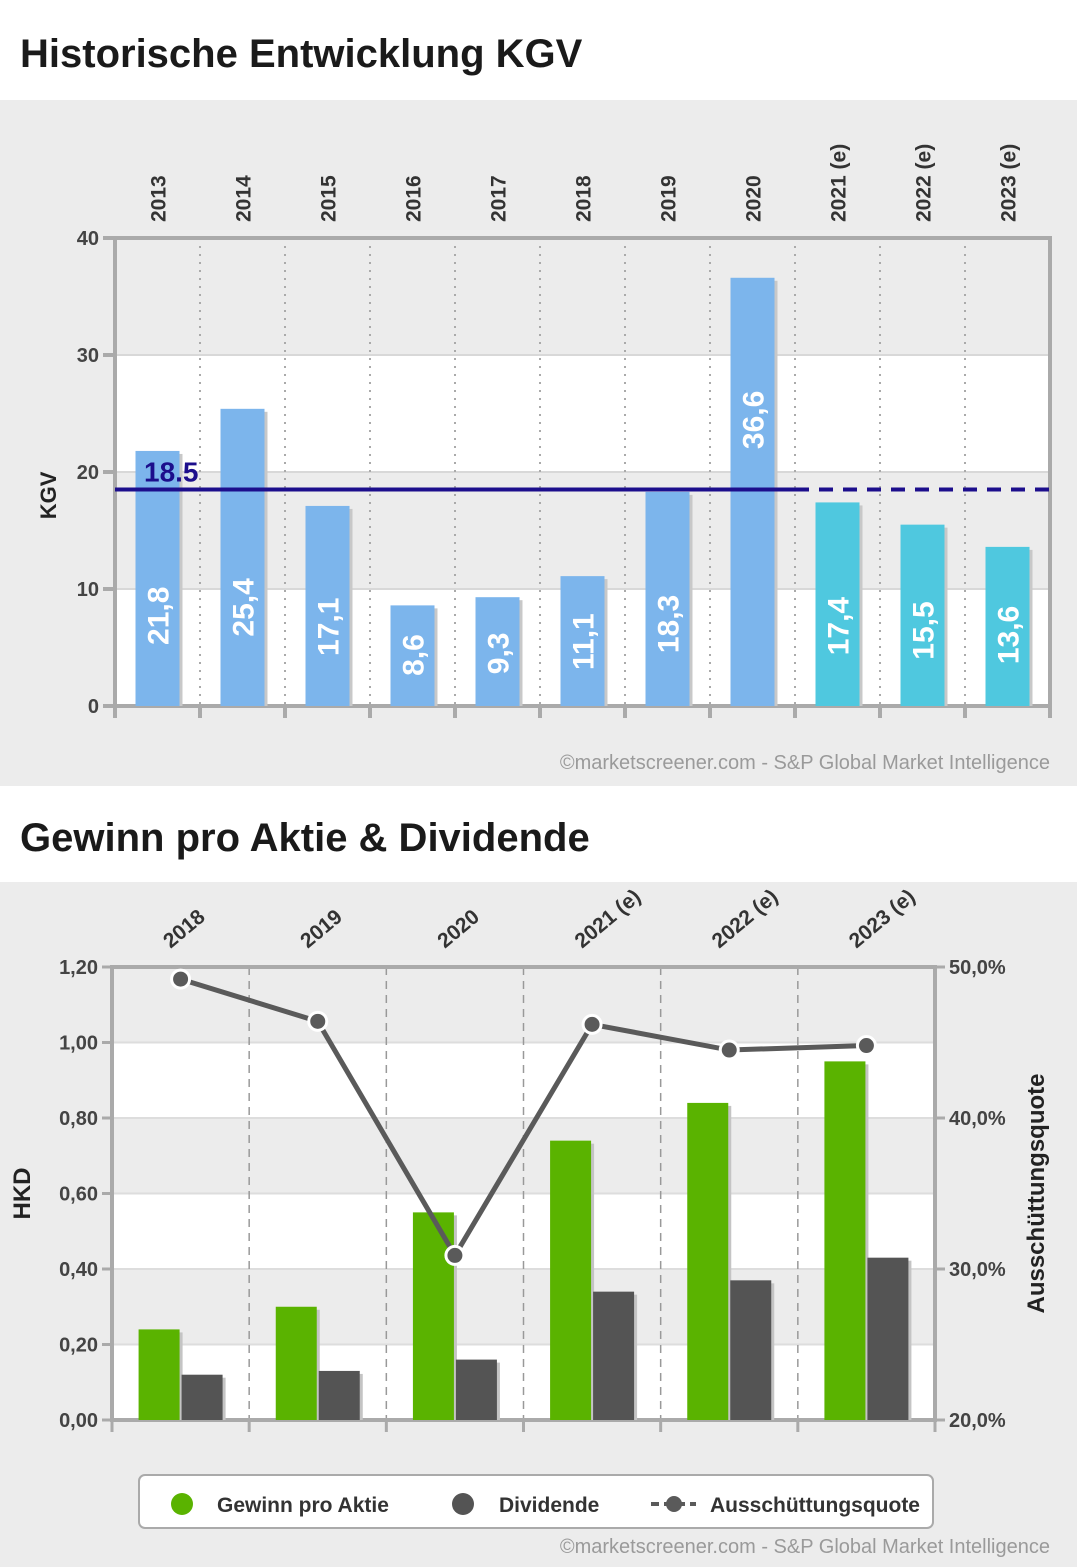 Image resolution: width=1077 pixels, height=1567 pixels. I want to click on bar-value-label: 9,3, so click(499, 654).